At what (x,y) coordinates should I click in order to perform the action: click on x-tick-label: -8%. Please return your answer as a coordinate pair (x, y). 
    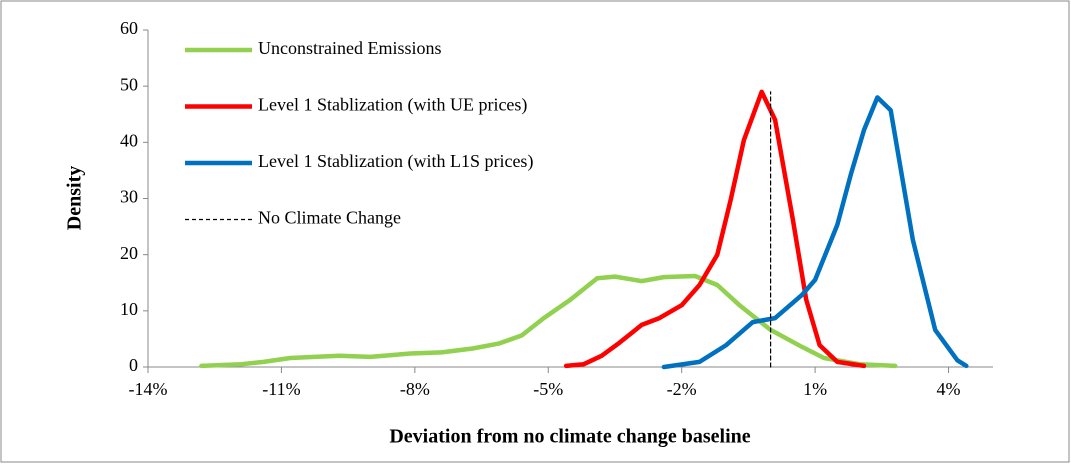
    Looking at the image, I should click on (415, 389).